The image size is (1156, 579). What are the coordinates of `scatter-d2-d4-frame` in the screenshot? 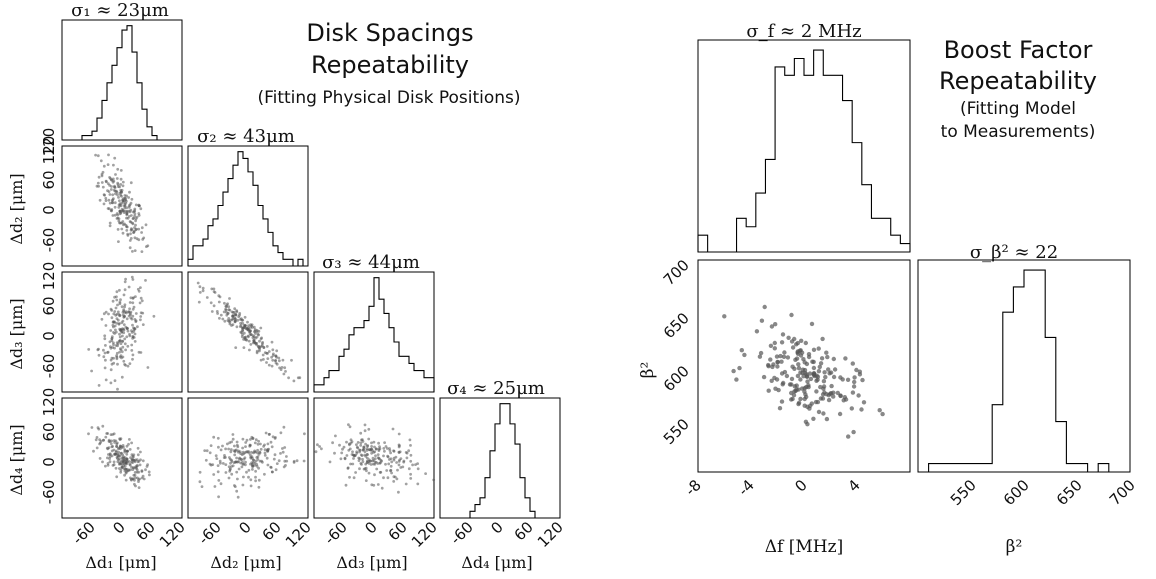 It's located at (248, 458).